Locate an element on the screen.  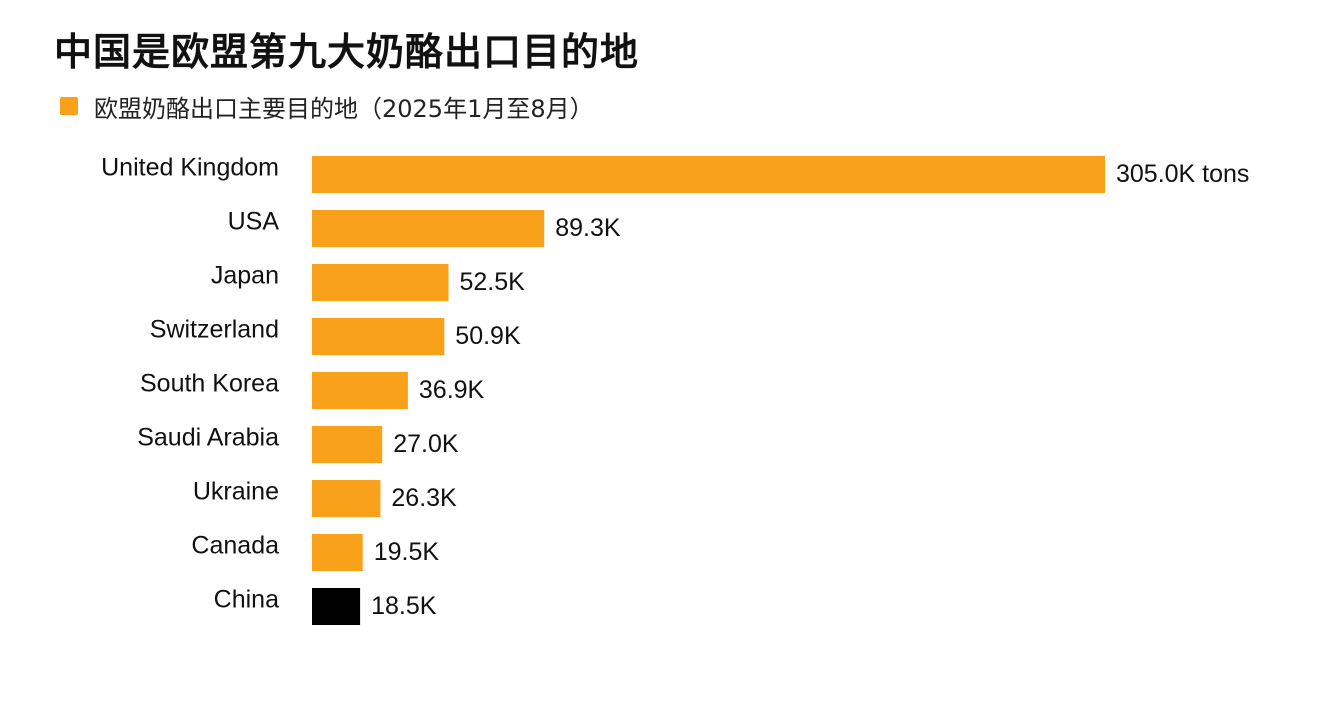
value-label-saudi-arabia: 27.0K is located at coordinates (426, 444).